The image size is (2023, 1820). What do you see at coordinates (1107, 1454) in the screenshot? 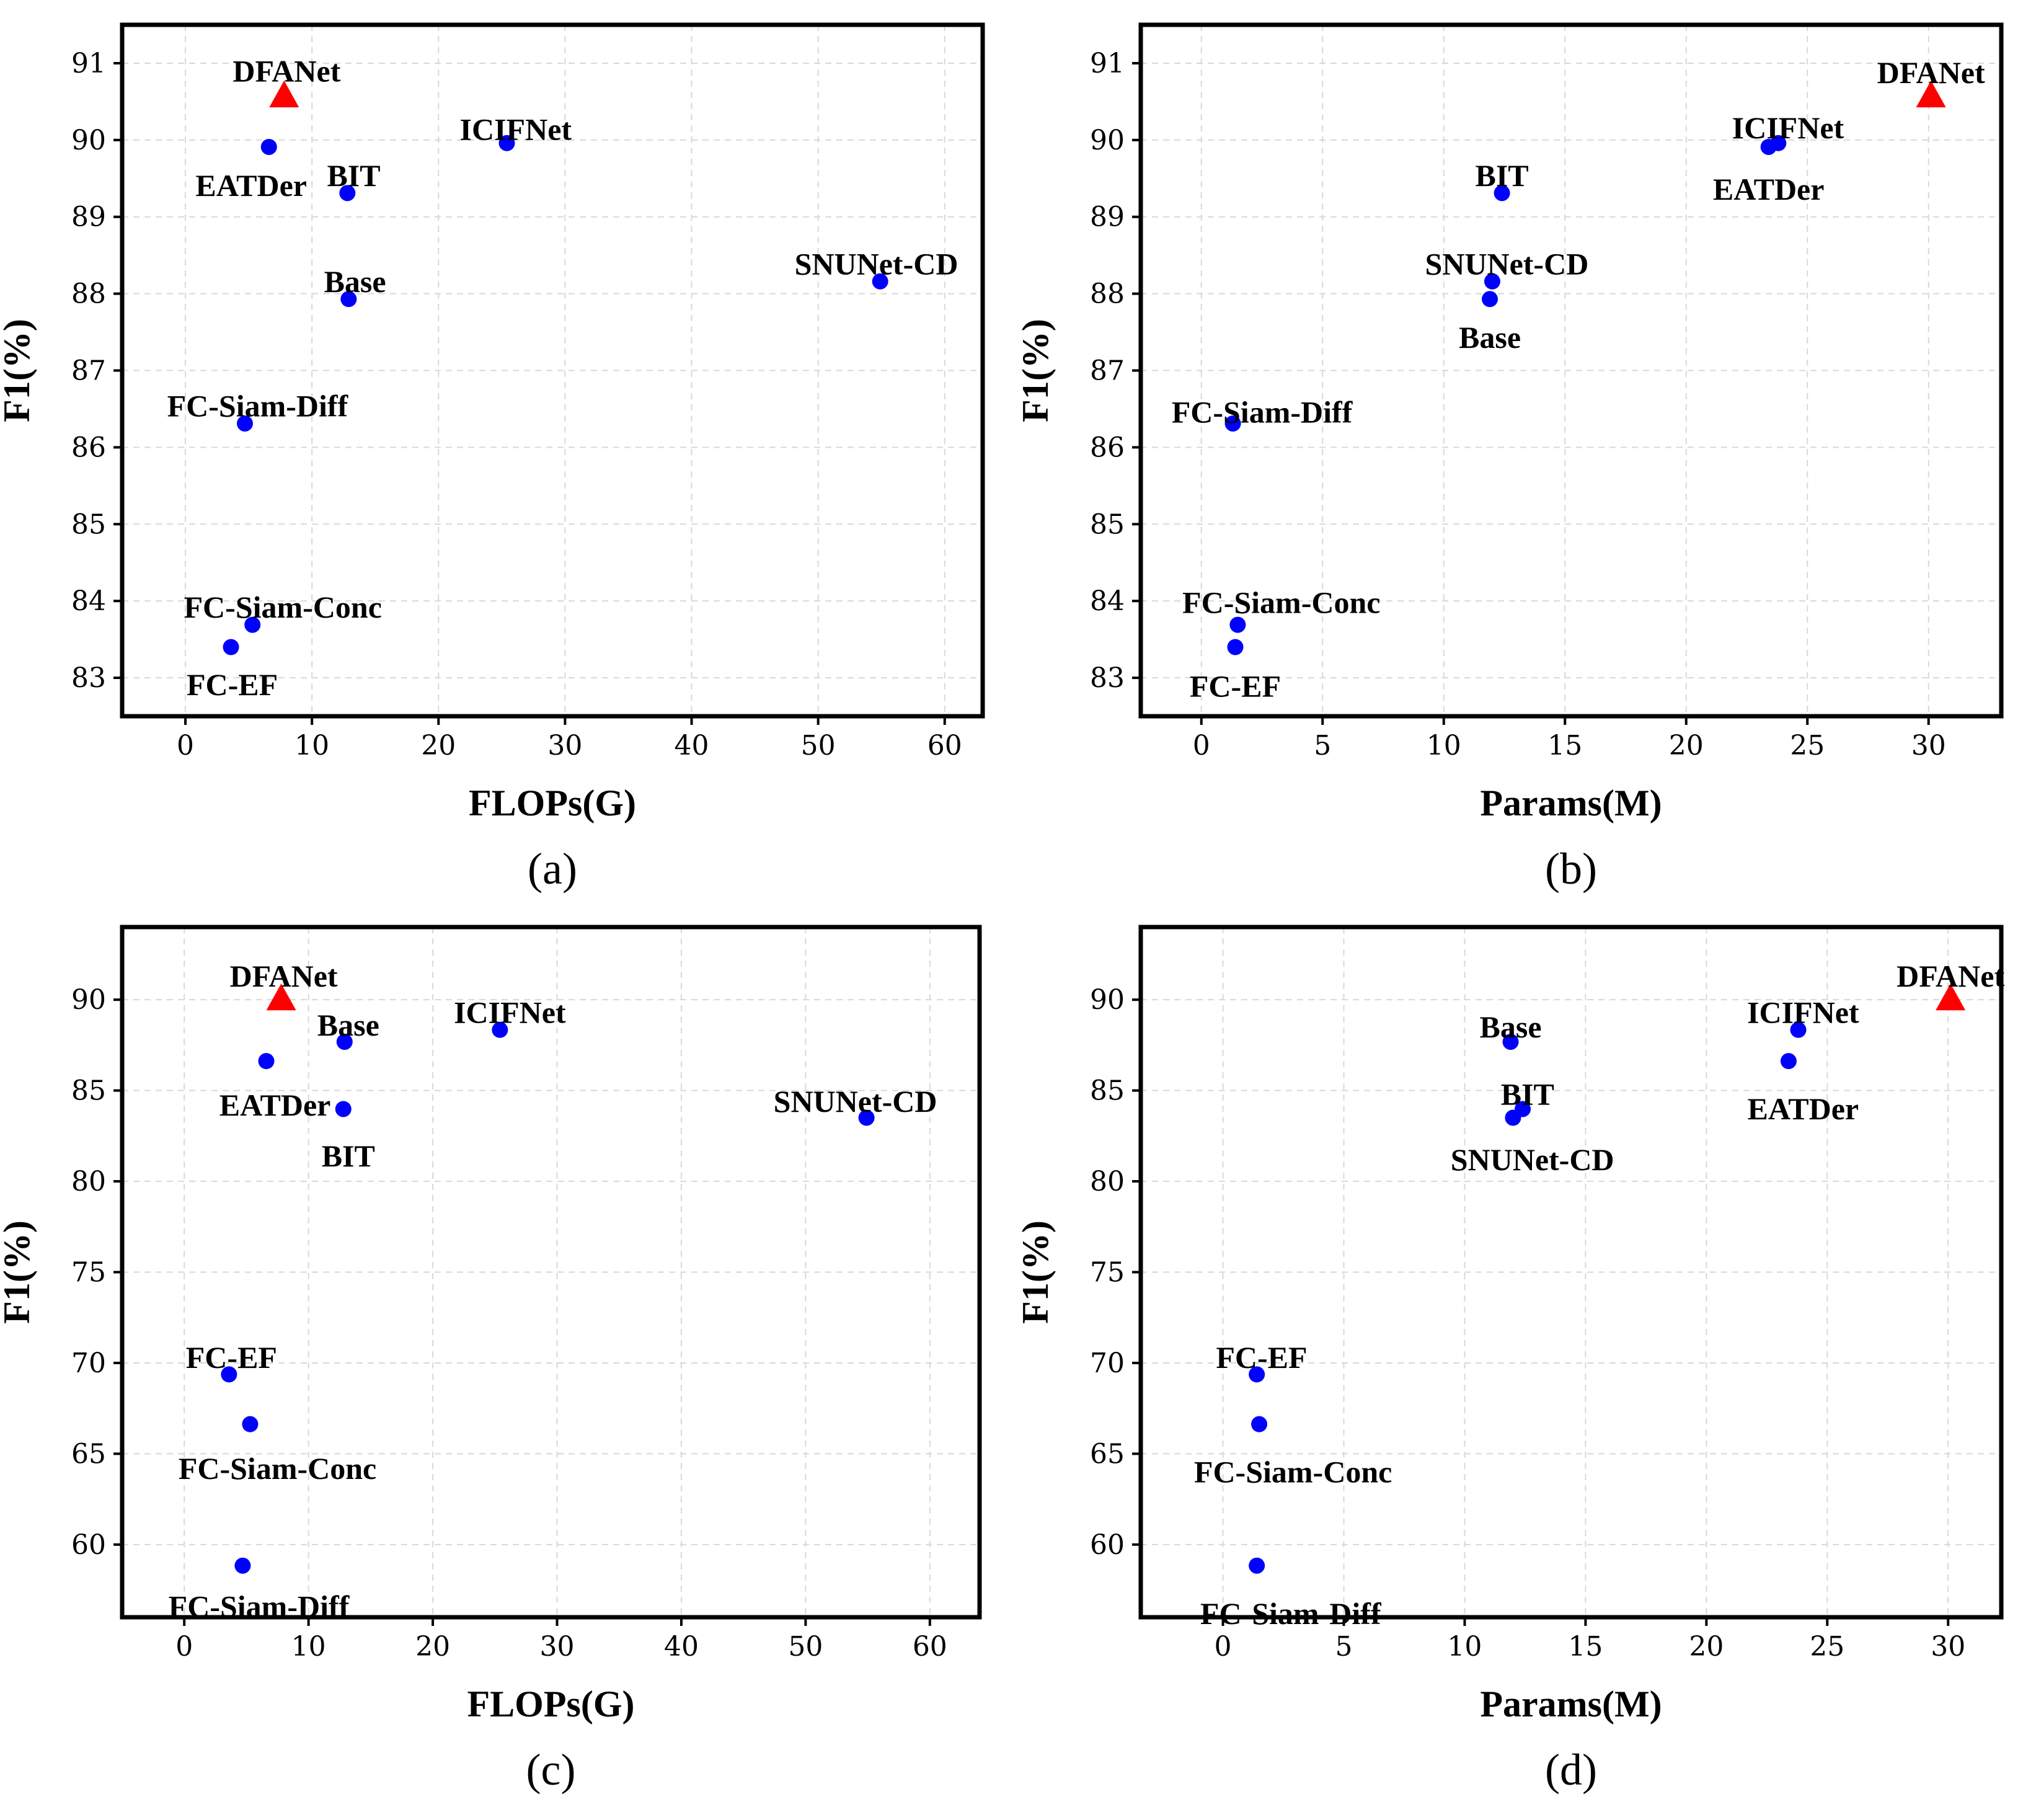
I see `y-tick-label: 65` at bounding box center [1107, 1454].